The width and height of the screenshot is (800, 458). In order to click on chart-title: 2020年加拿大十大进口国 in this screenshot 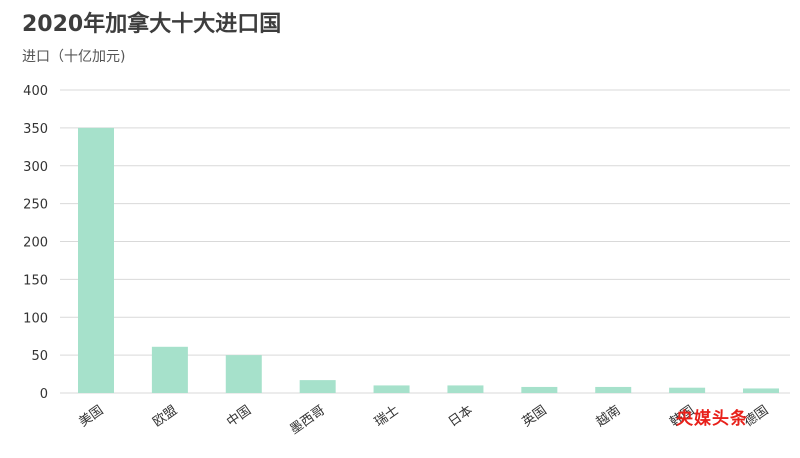, I will do `click(152, 24)`.